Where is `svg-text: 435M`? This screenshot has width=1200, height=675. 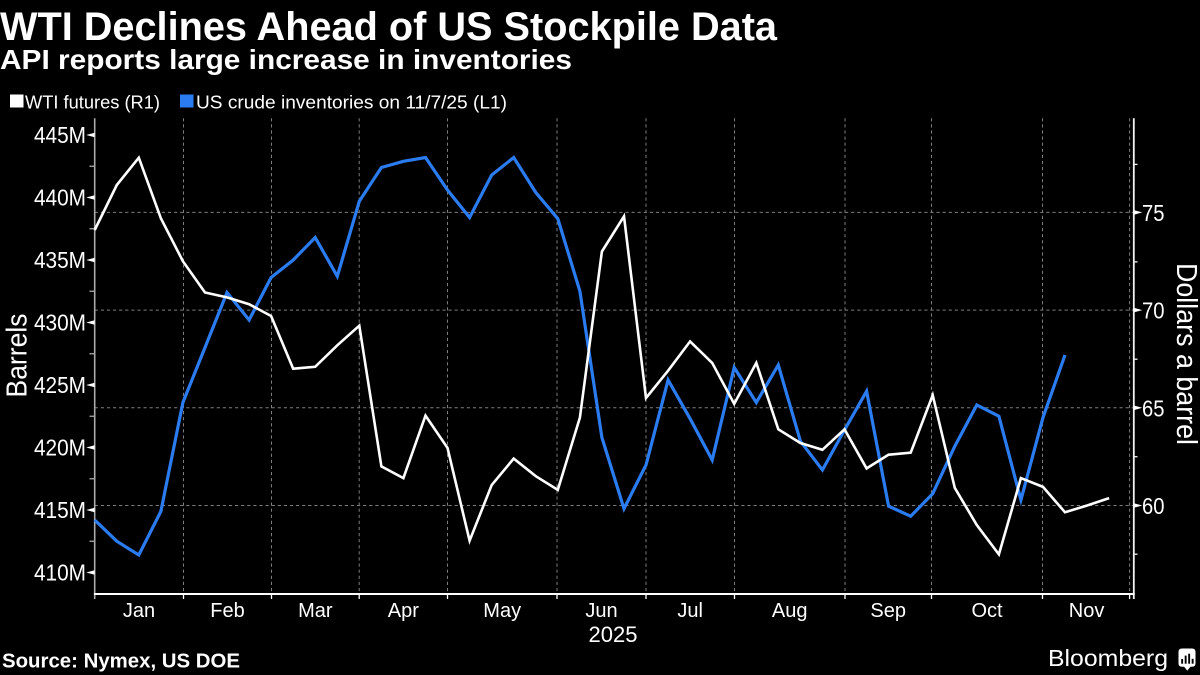 svg-text: 435M is located at coordinates (60, 260).